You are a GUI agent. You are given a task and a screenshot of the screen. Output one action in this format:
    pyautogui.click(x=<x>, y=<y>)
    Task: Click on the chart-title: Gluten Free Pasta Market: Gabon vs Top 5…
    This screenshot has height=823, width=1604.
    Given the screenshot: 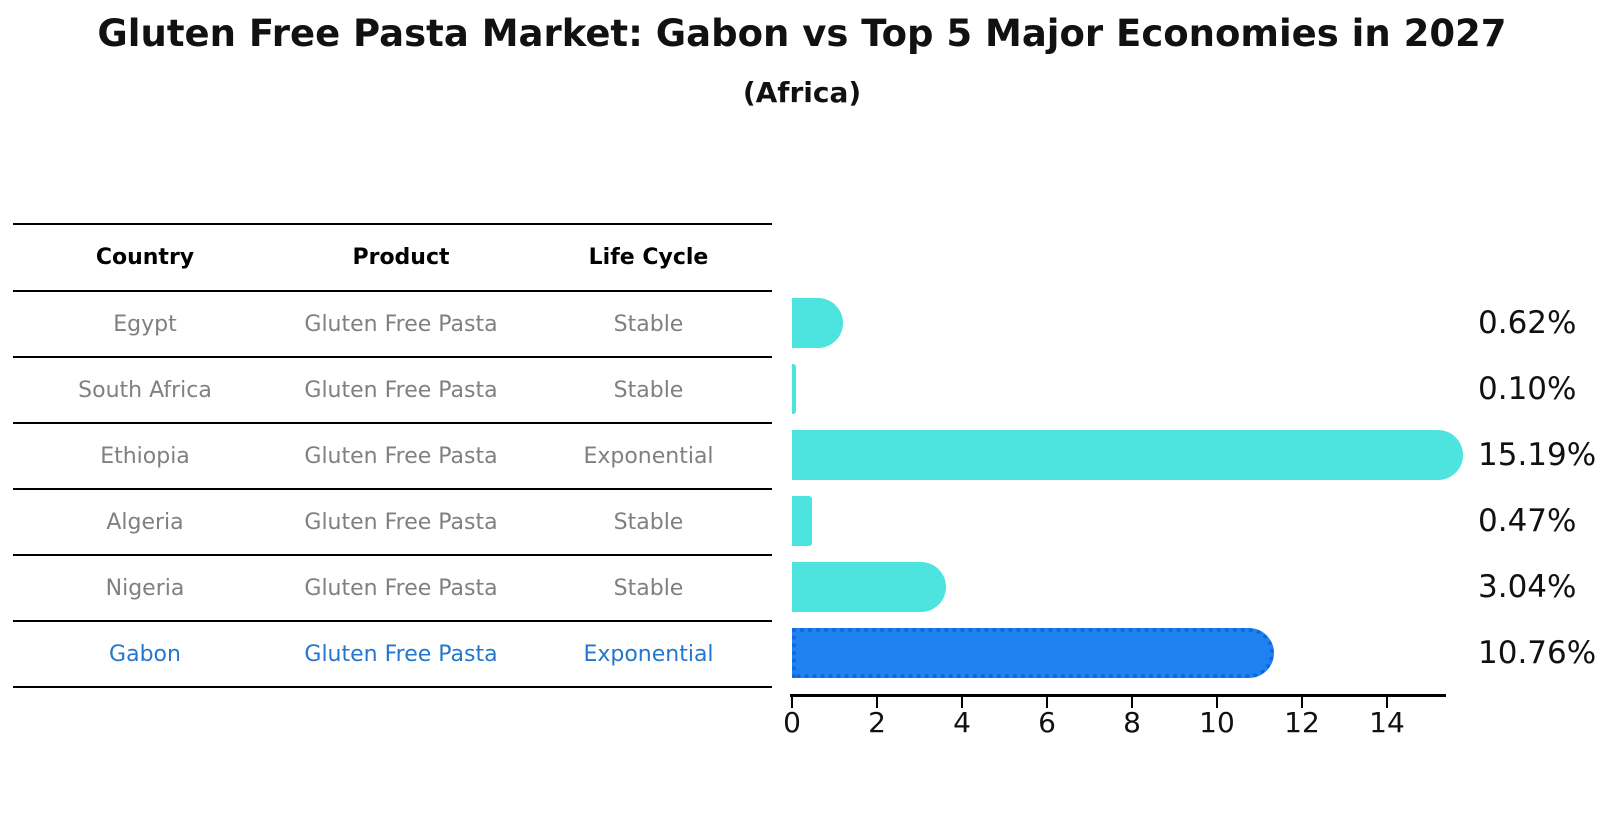 What is the action you would take?
    pyautogui.click(x=802, y=33)
    